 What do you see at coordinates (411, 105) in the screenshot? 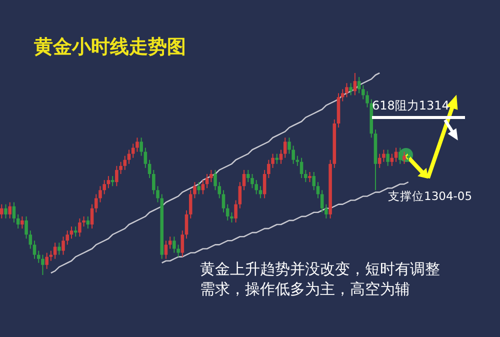
I see `ref-line-label: 618阻力1314` at bounding box center [411, 105].